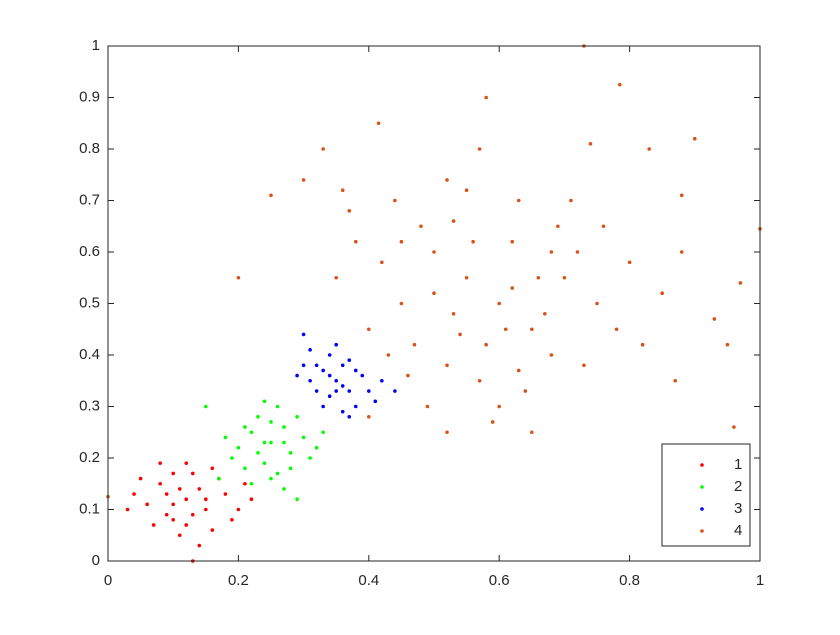 The image size is (840, 635). What do you see at coordinates (96, 45) in the screenshot?
I see `y-tick-label: 1` at bounding box center [96, 45].